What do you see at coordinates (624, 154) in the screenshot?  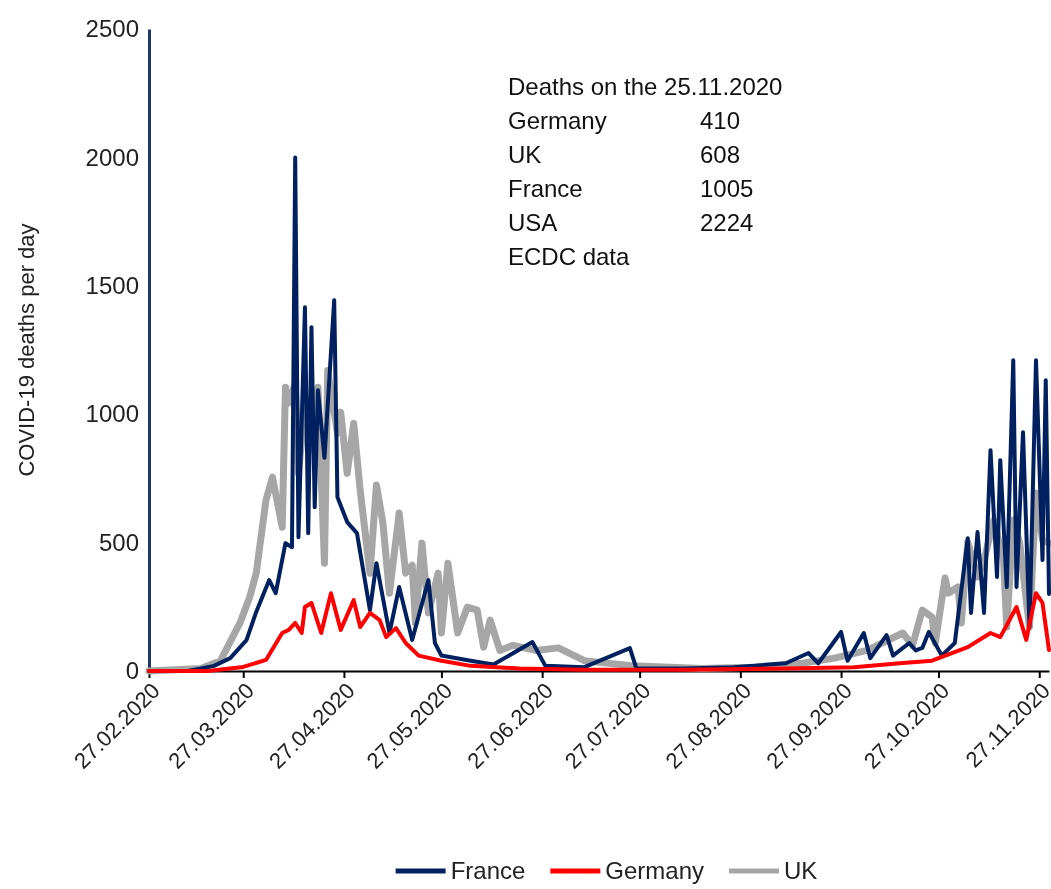 I see `text: UK 608` at bounding box center [624, 154].